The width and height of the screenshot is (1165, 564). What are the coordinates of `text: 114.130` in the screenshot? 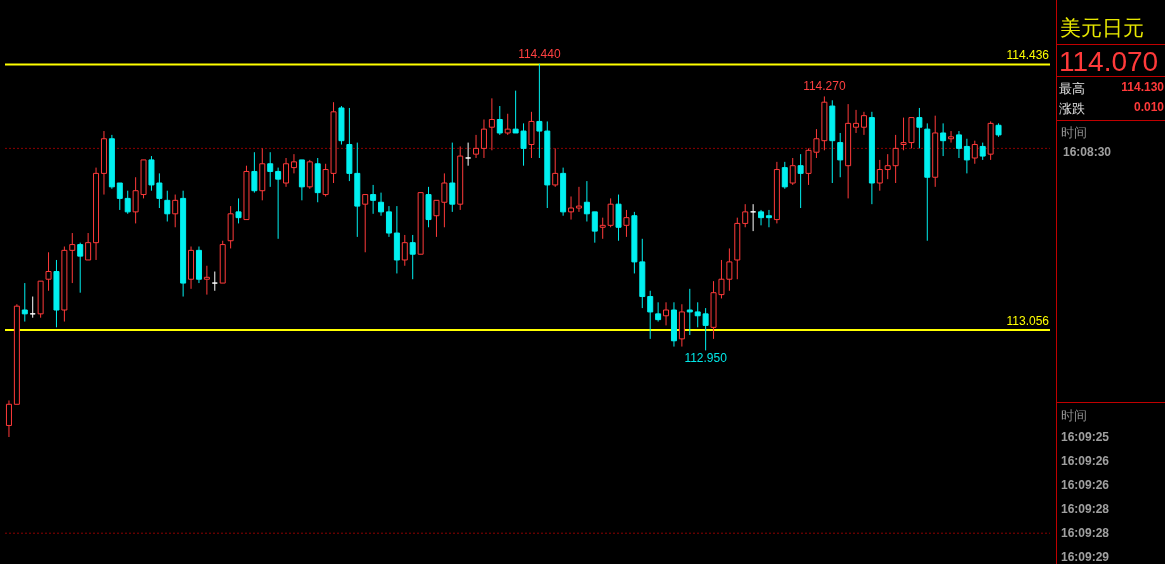 It's located at (1142, 87).